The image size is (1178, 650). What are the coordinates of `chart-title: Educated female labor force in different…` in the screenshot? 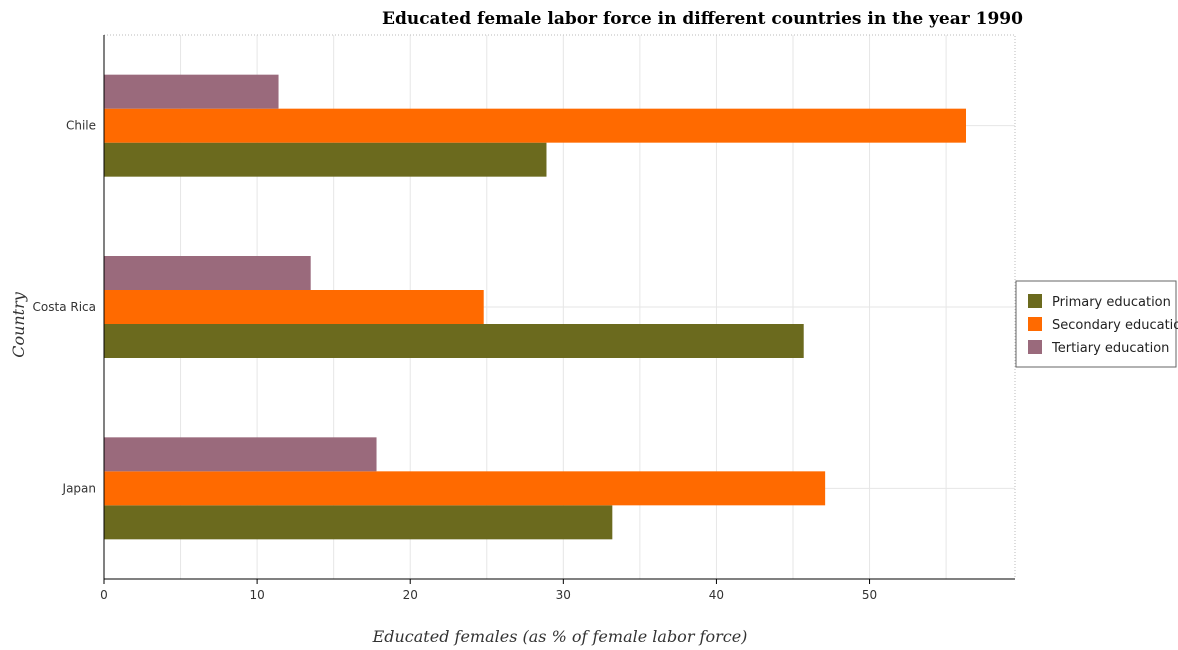 It's located at (702, 19).